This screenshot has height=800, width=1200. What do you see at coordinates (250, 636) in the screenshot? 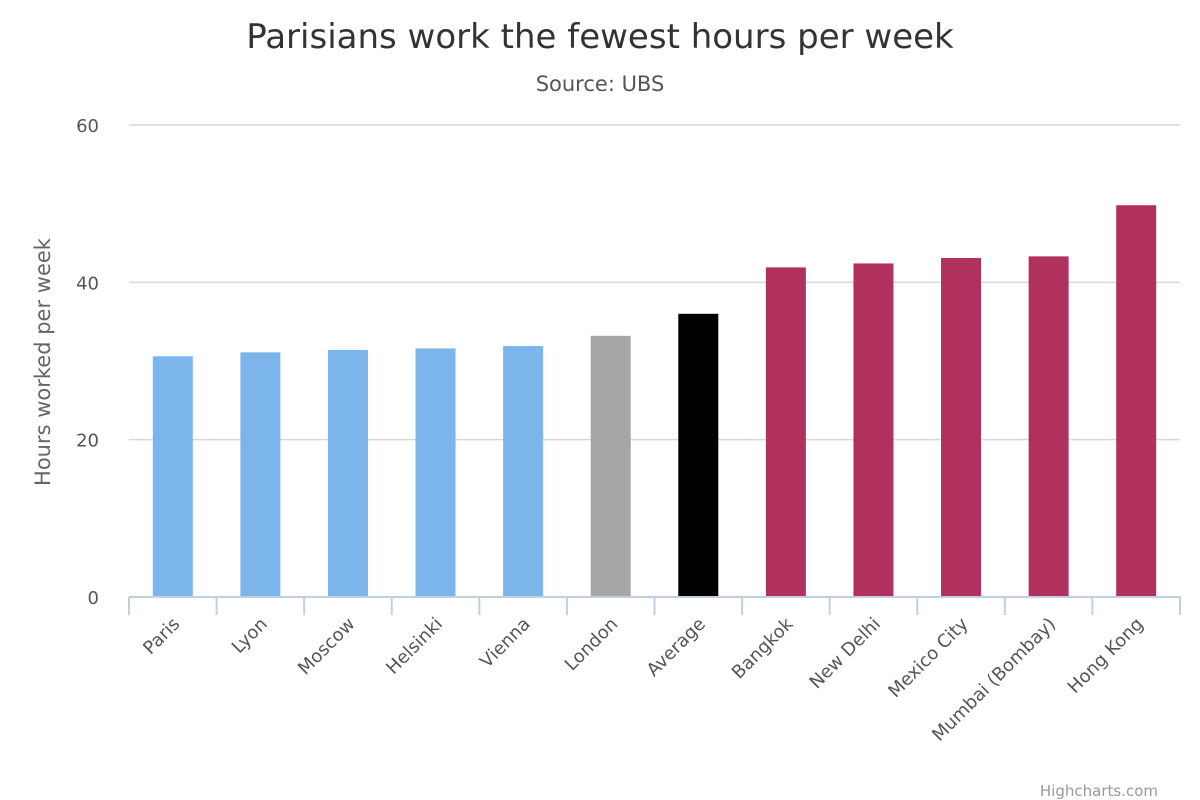
I see `x-category-label: Lyon` at bounding box center [250, 636].